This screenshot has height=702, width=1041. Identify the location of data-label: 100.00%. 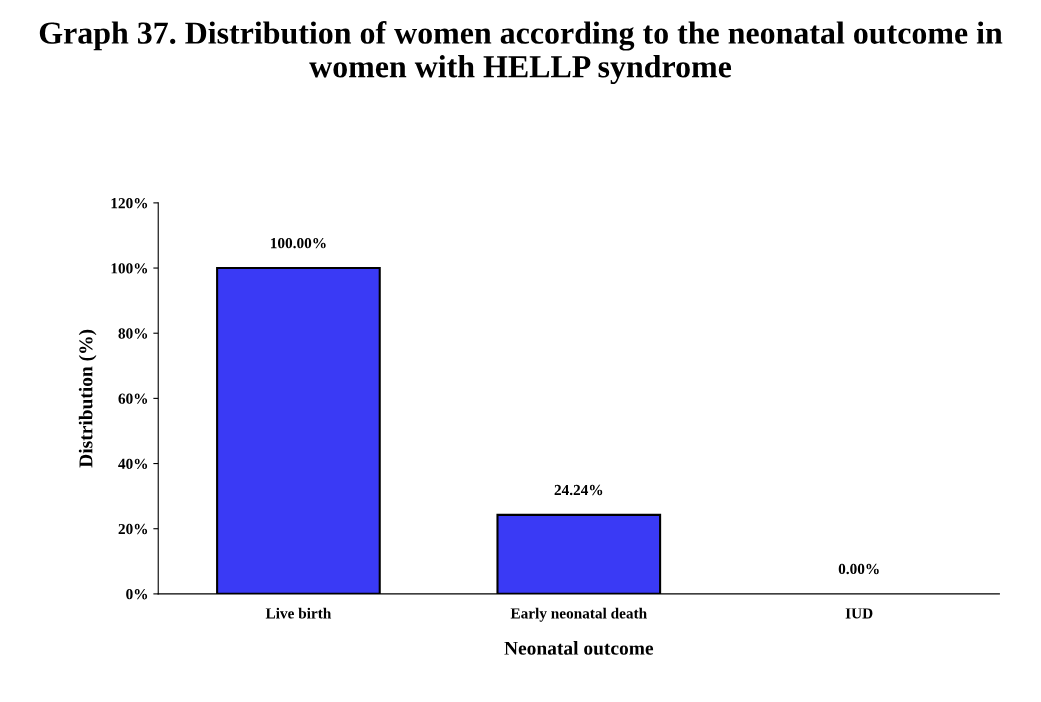
(298, 243).